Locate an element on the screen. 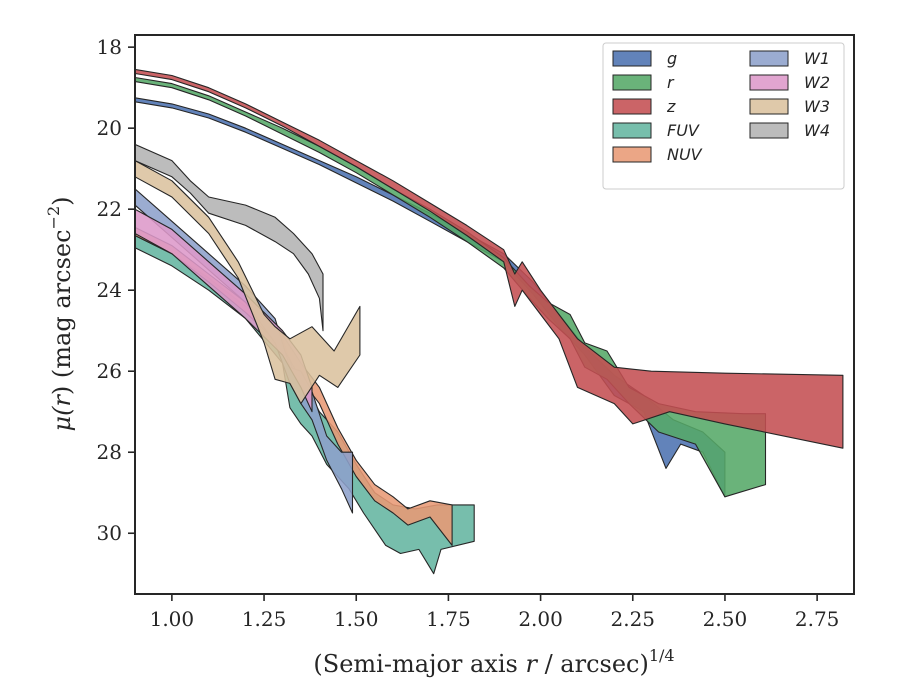 The height and width of the screenshot is (700, 900). x-tick-label: 1.50 is located at coordinates (356, 619).